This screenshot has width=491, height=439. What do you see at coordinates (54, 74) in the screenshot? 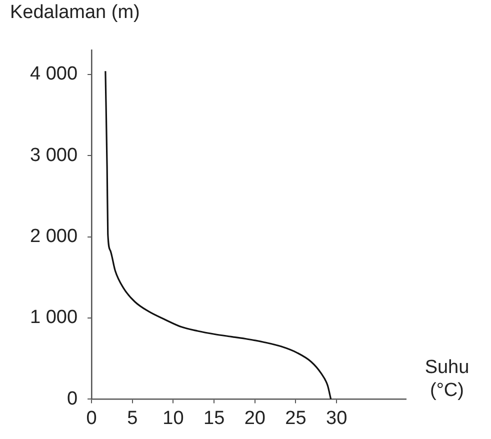
I see `y-tick-label: 4 000` at bounding box center [54, 74].